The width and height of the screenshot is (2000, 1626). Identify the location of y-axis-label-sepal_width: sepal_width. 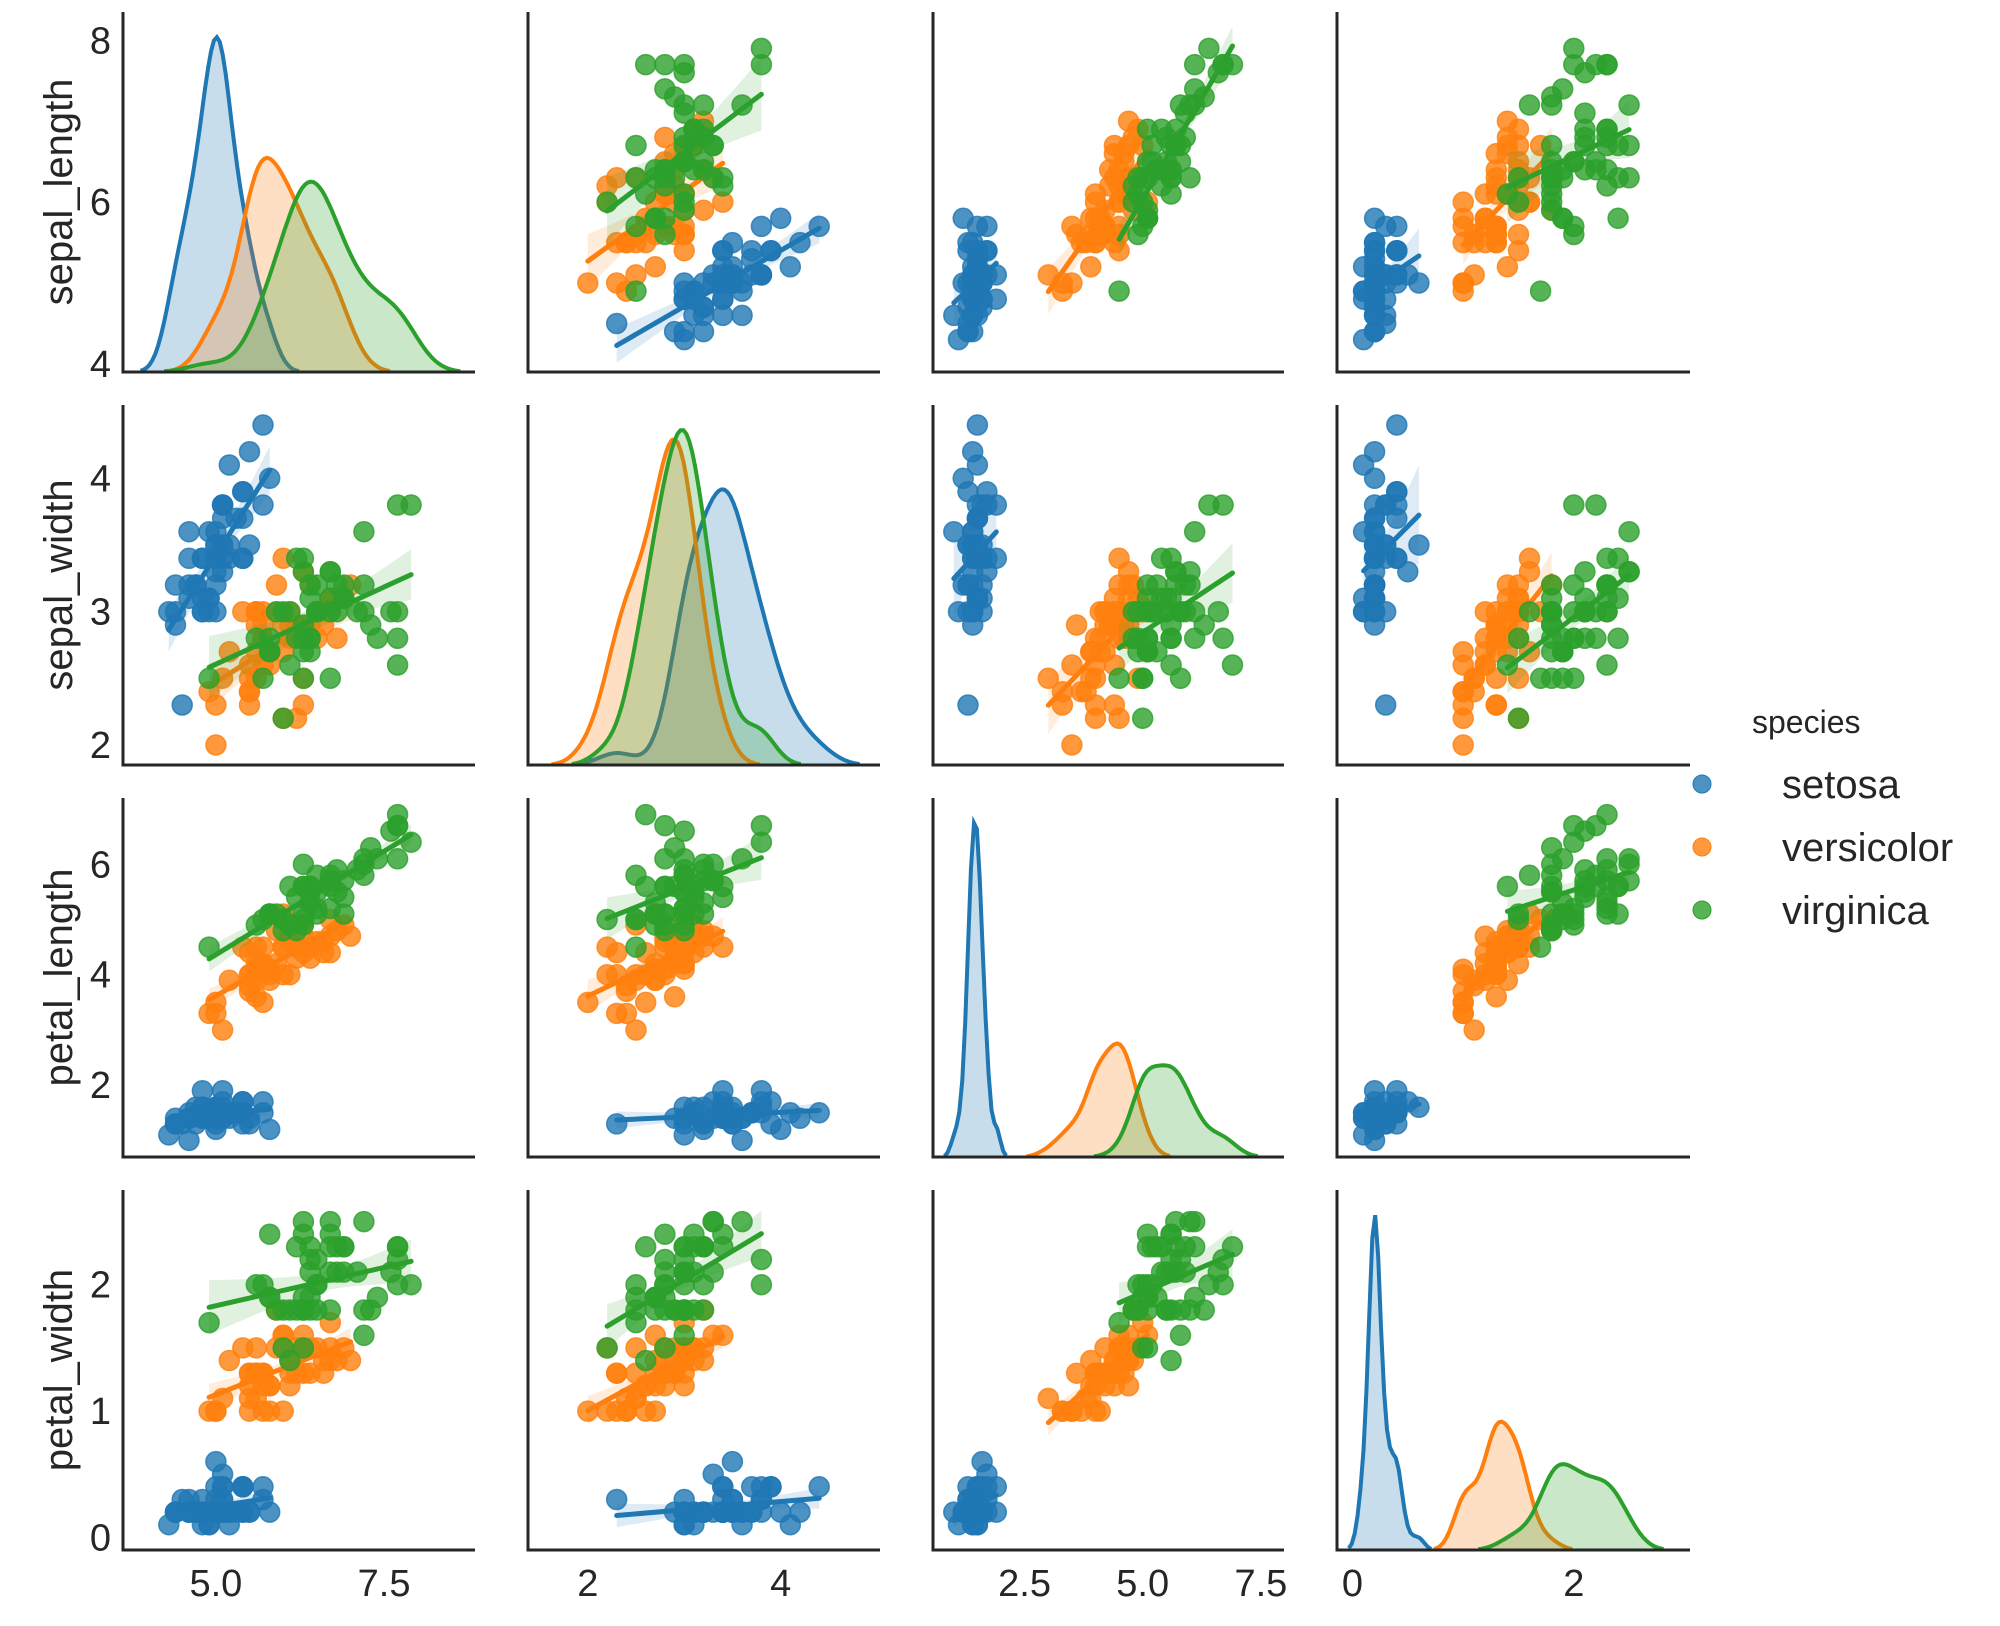
(59, 584).